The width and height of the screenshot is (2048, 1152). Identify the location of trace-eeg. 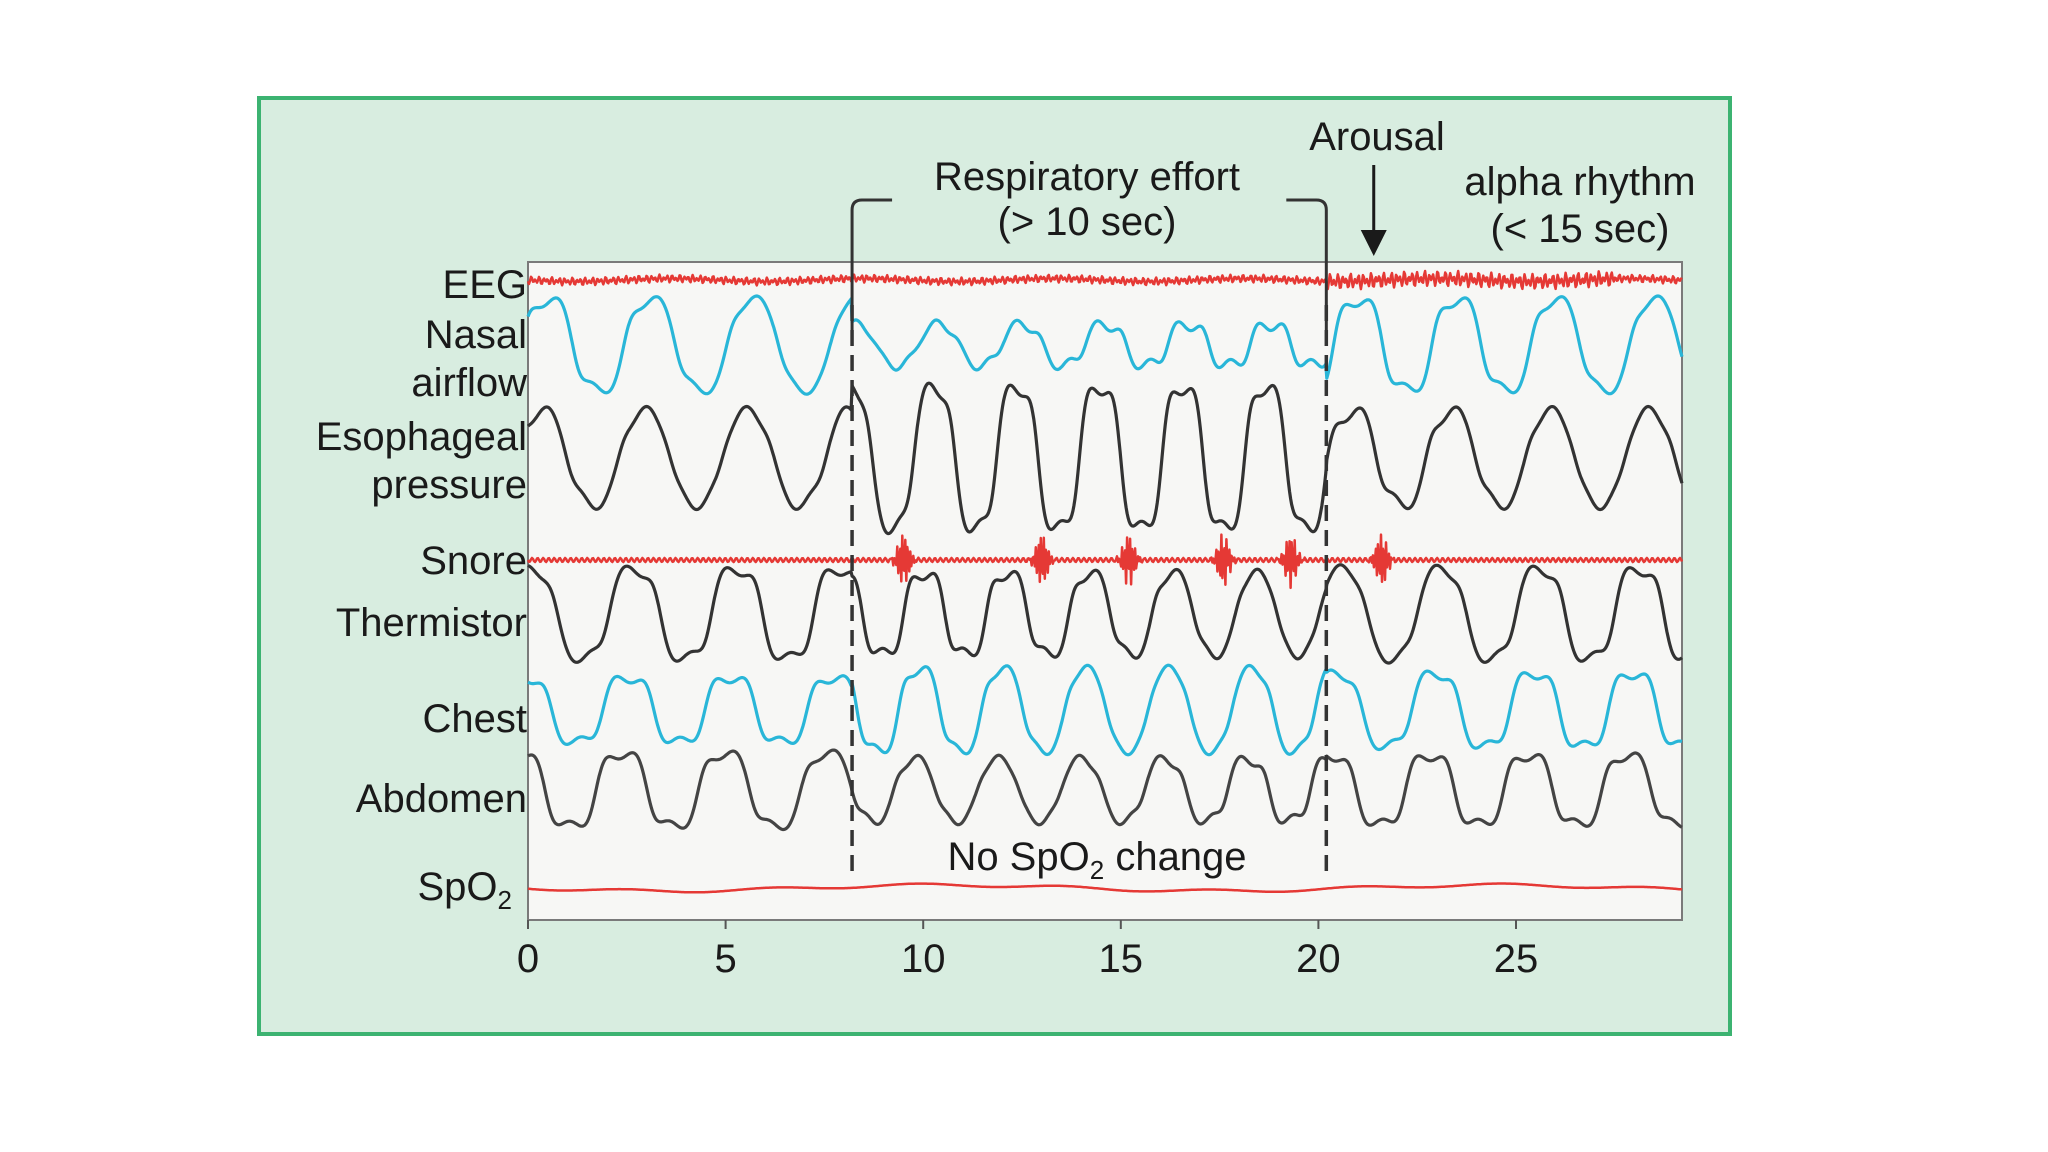
(1104, 280).